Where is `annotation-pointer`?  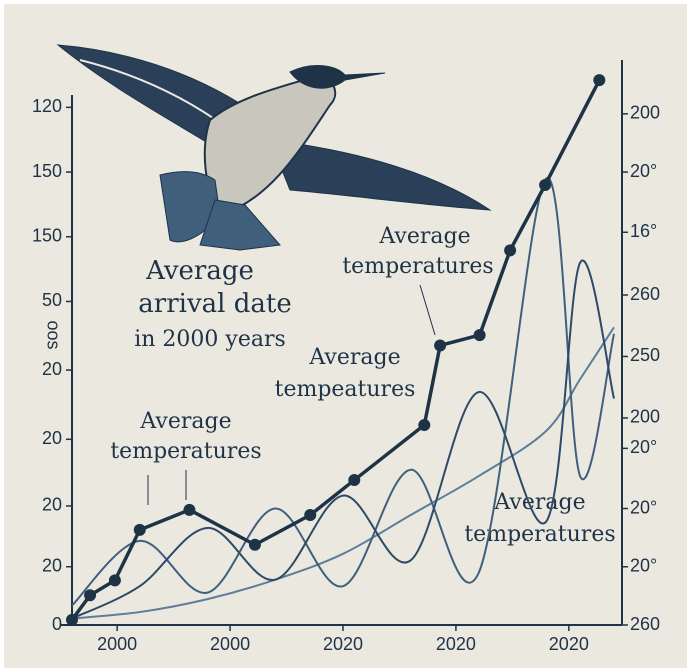 annotation-pointer is located at coordinates (427, 310).